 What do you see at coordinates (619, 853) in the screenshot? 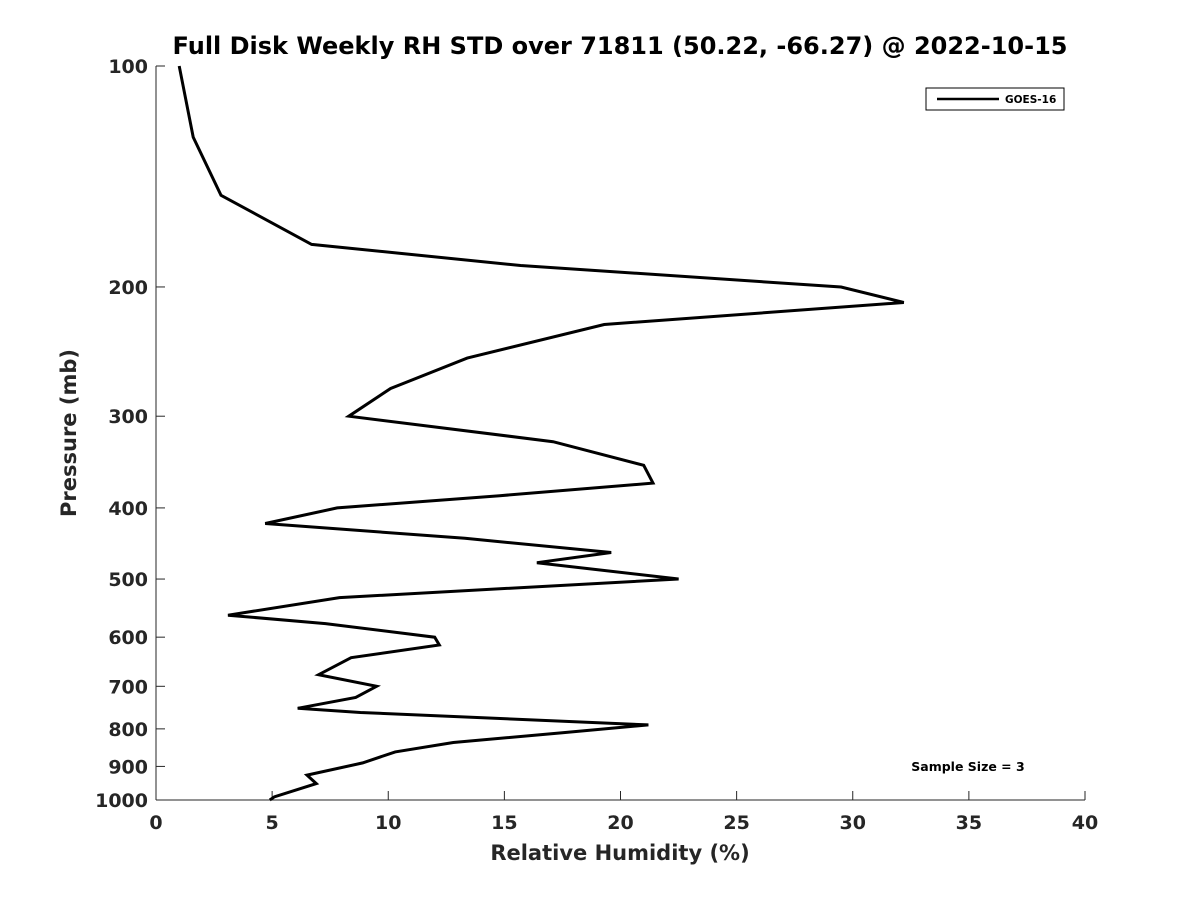
I see `x-axis-label: Relative Humidity (%)` at bounding box center [619, 853].